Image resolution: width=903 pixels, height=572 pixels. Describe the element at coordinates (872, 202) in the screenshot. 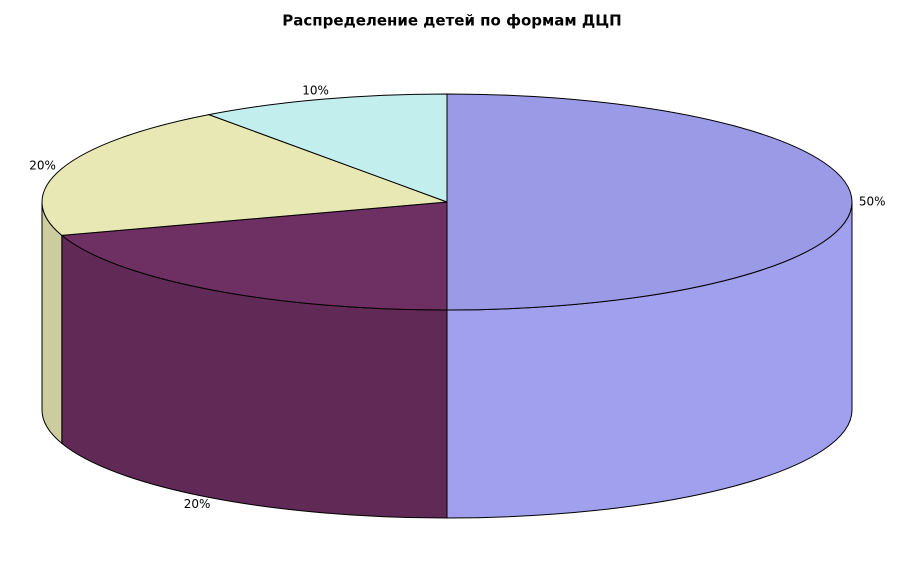

I see `data-label: 50%` at that location.